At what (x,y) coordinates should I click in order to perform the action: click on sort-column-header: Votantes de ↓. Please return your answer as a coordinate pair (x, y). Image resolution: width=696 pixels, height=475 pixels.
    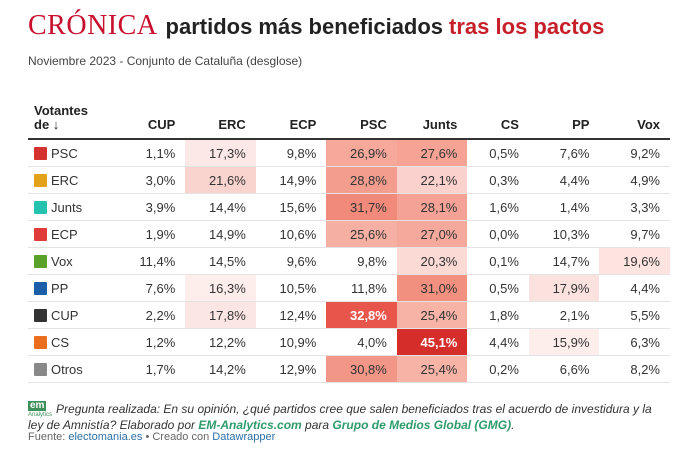
    Looking at the image, I should click on (72, 117).